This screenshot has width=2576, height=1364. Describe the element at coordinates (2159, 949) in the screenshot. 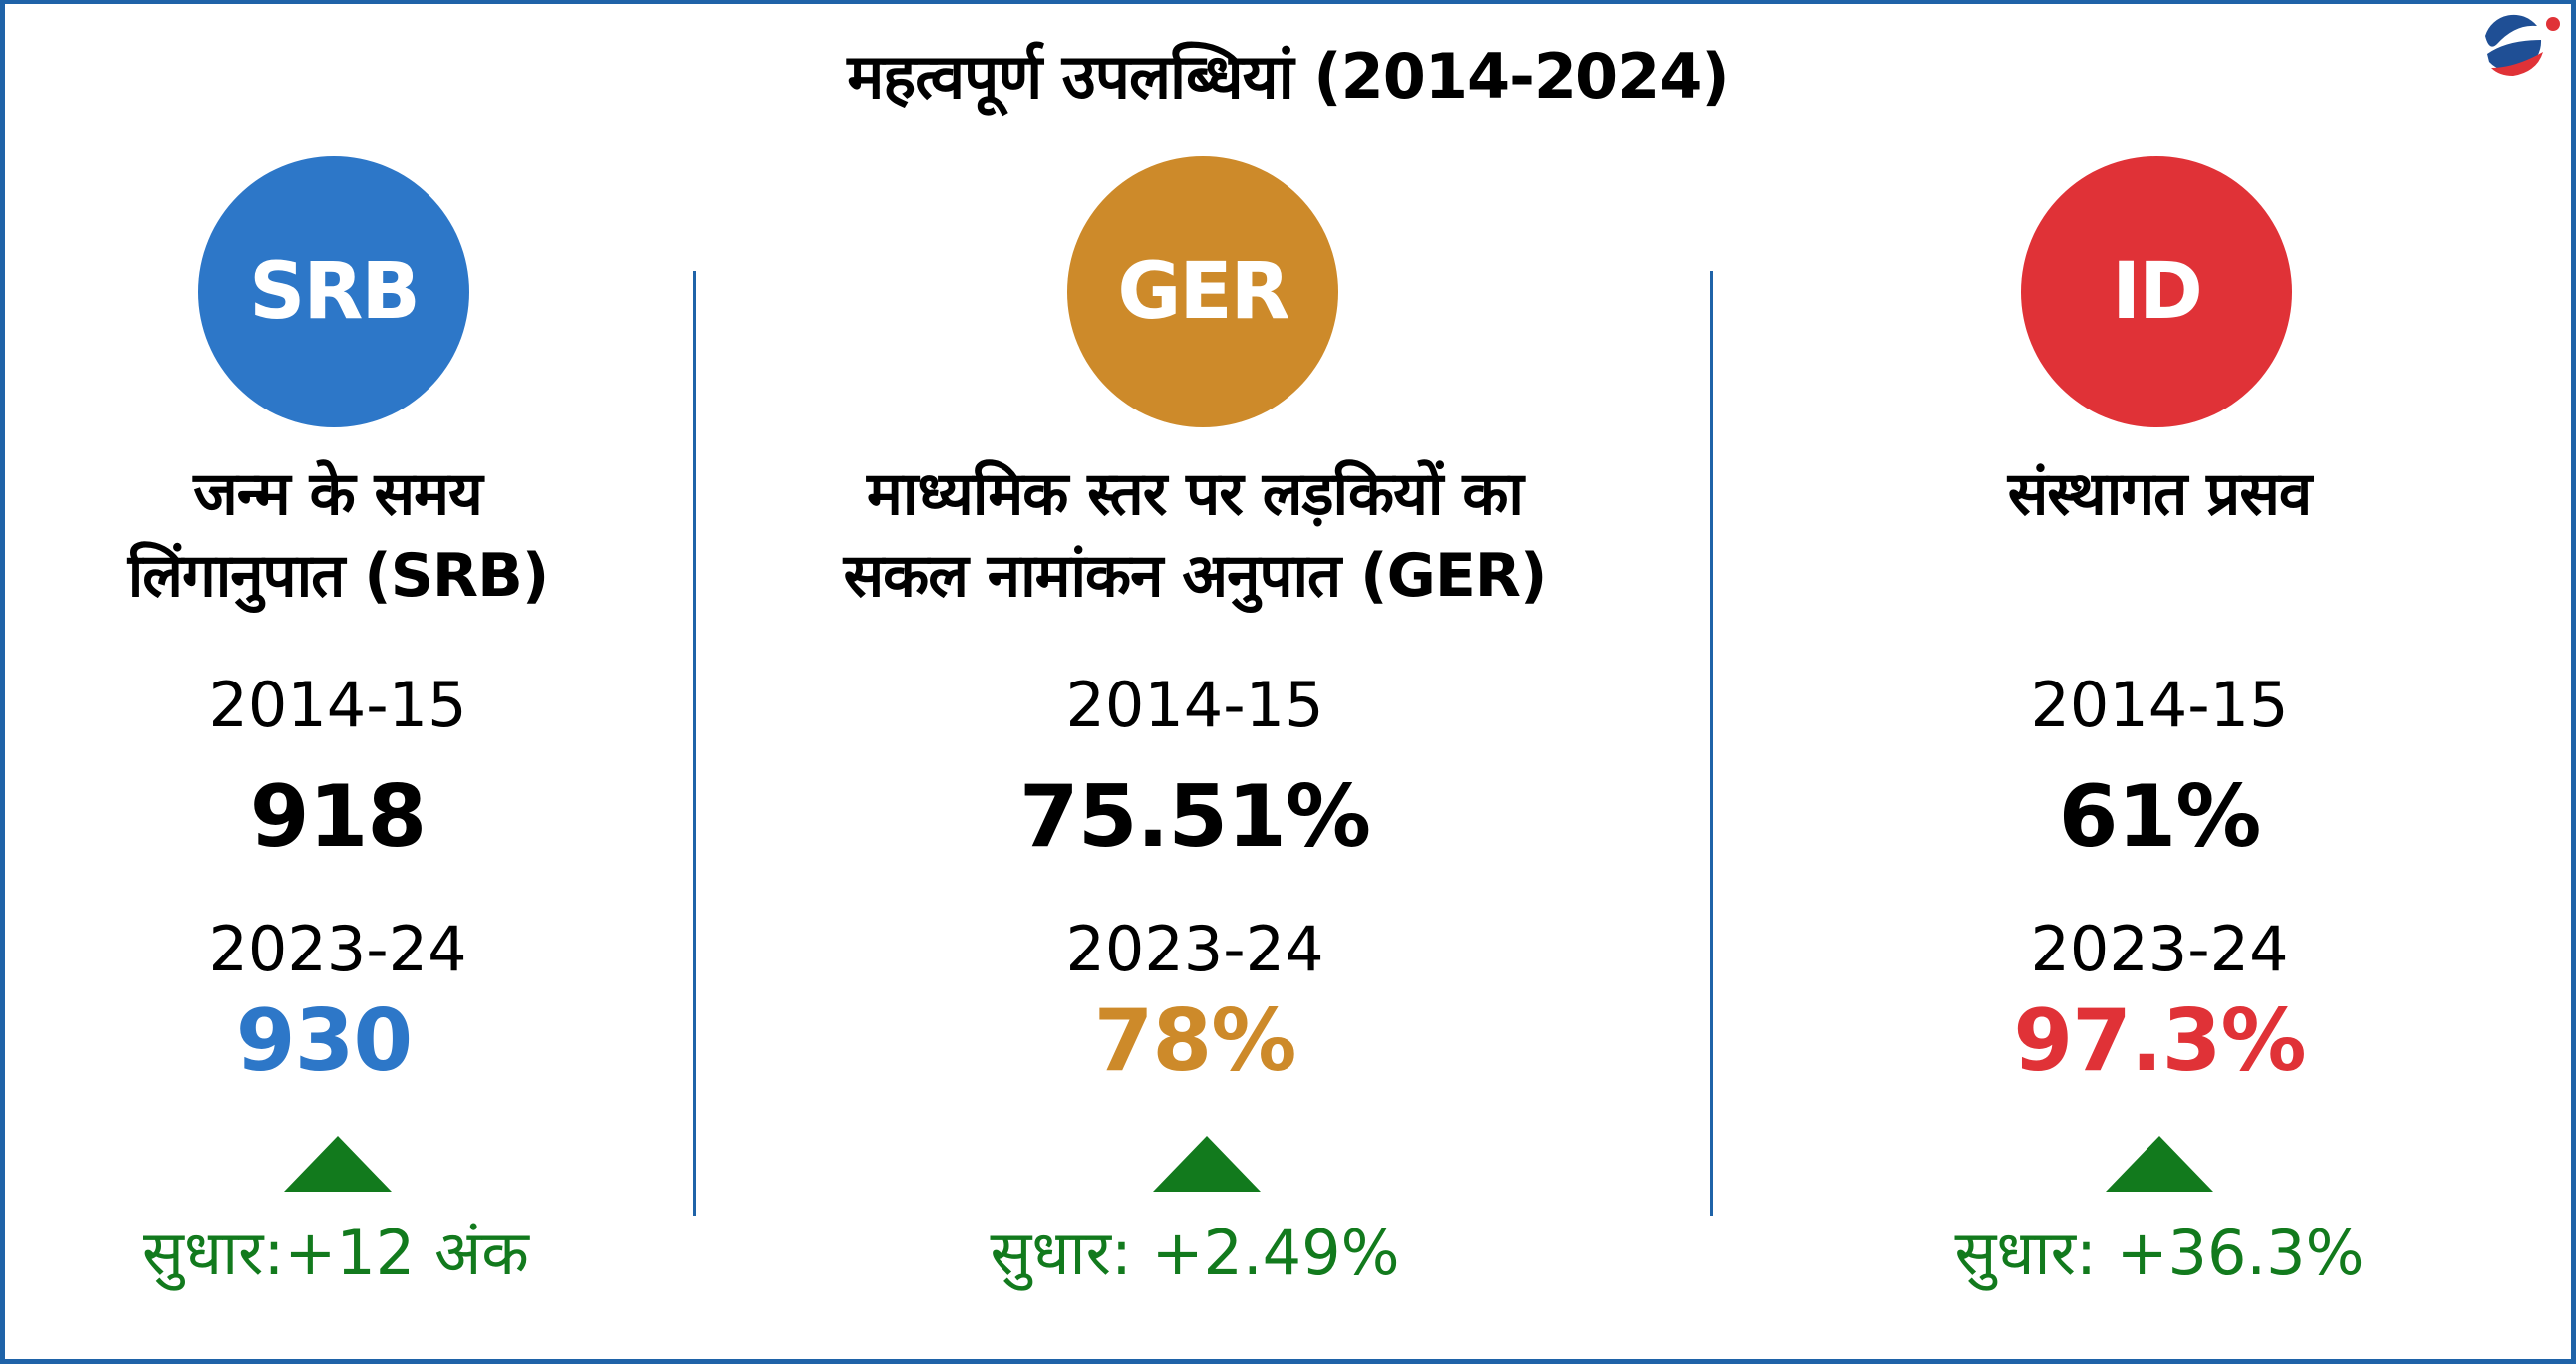

I see `id-year-2023: 2023-24` at that location.